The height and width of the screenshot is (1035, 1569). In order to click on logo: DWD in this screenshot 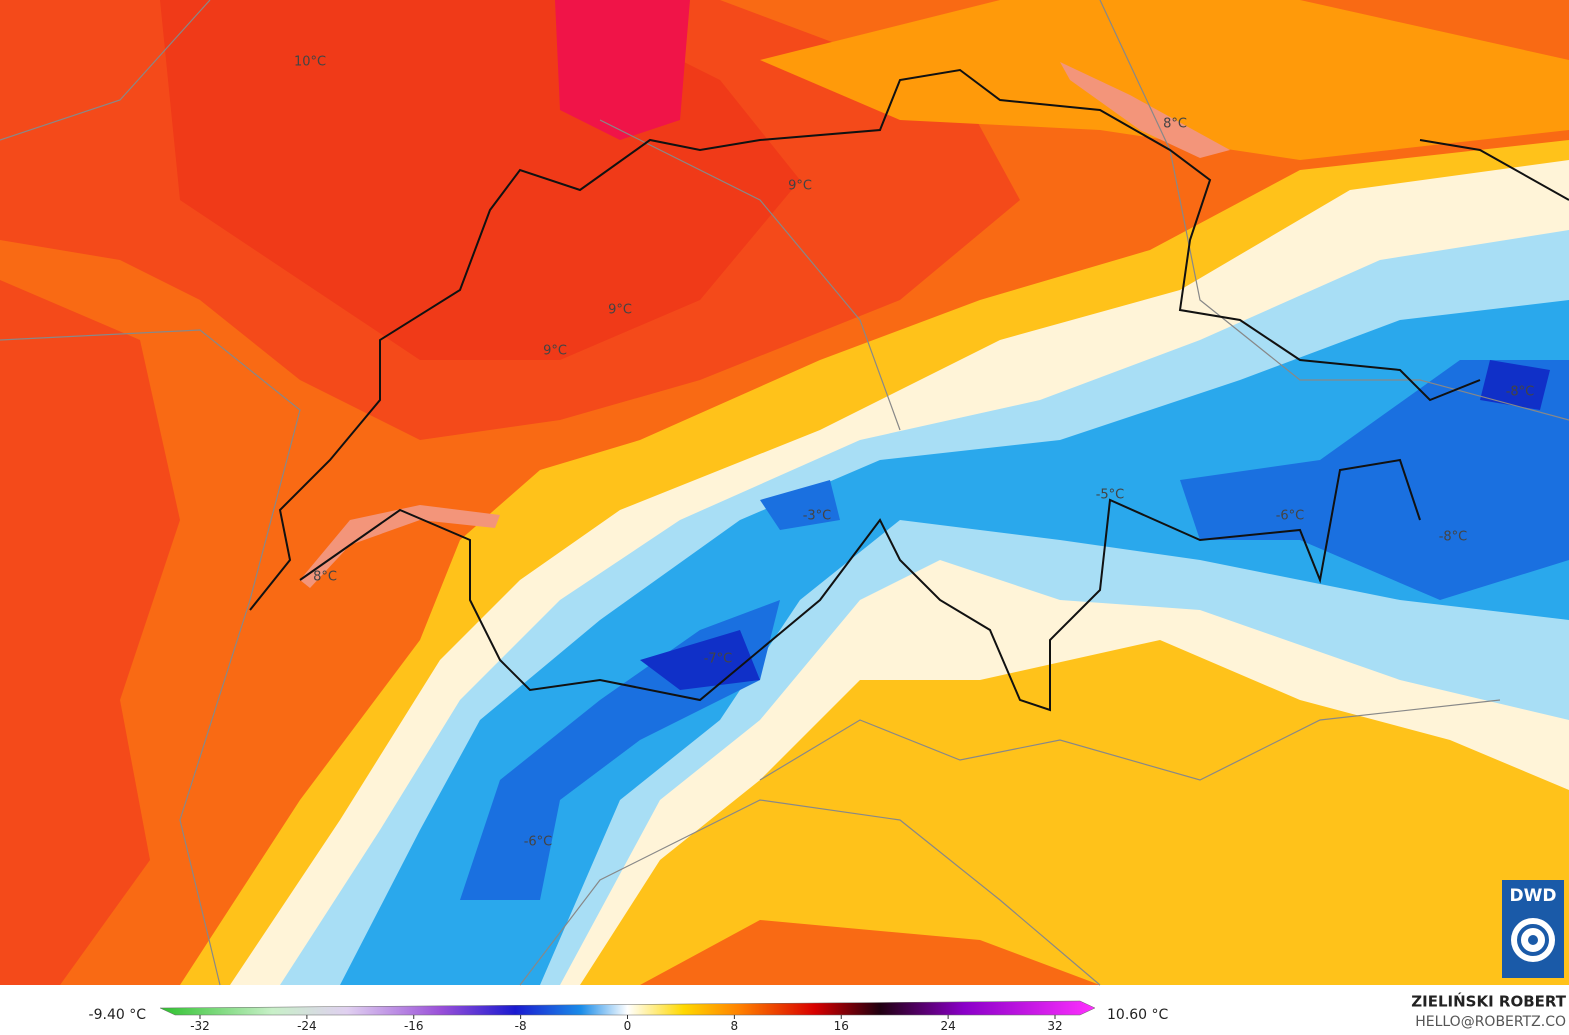, I will do `click(1533, 929)`.